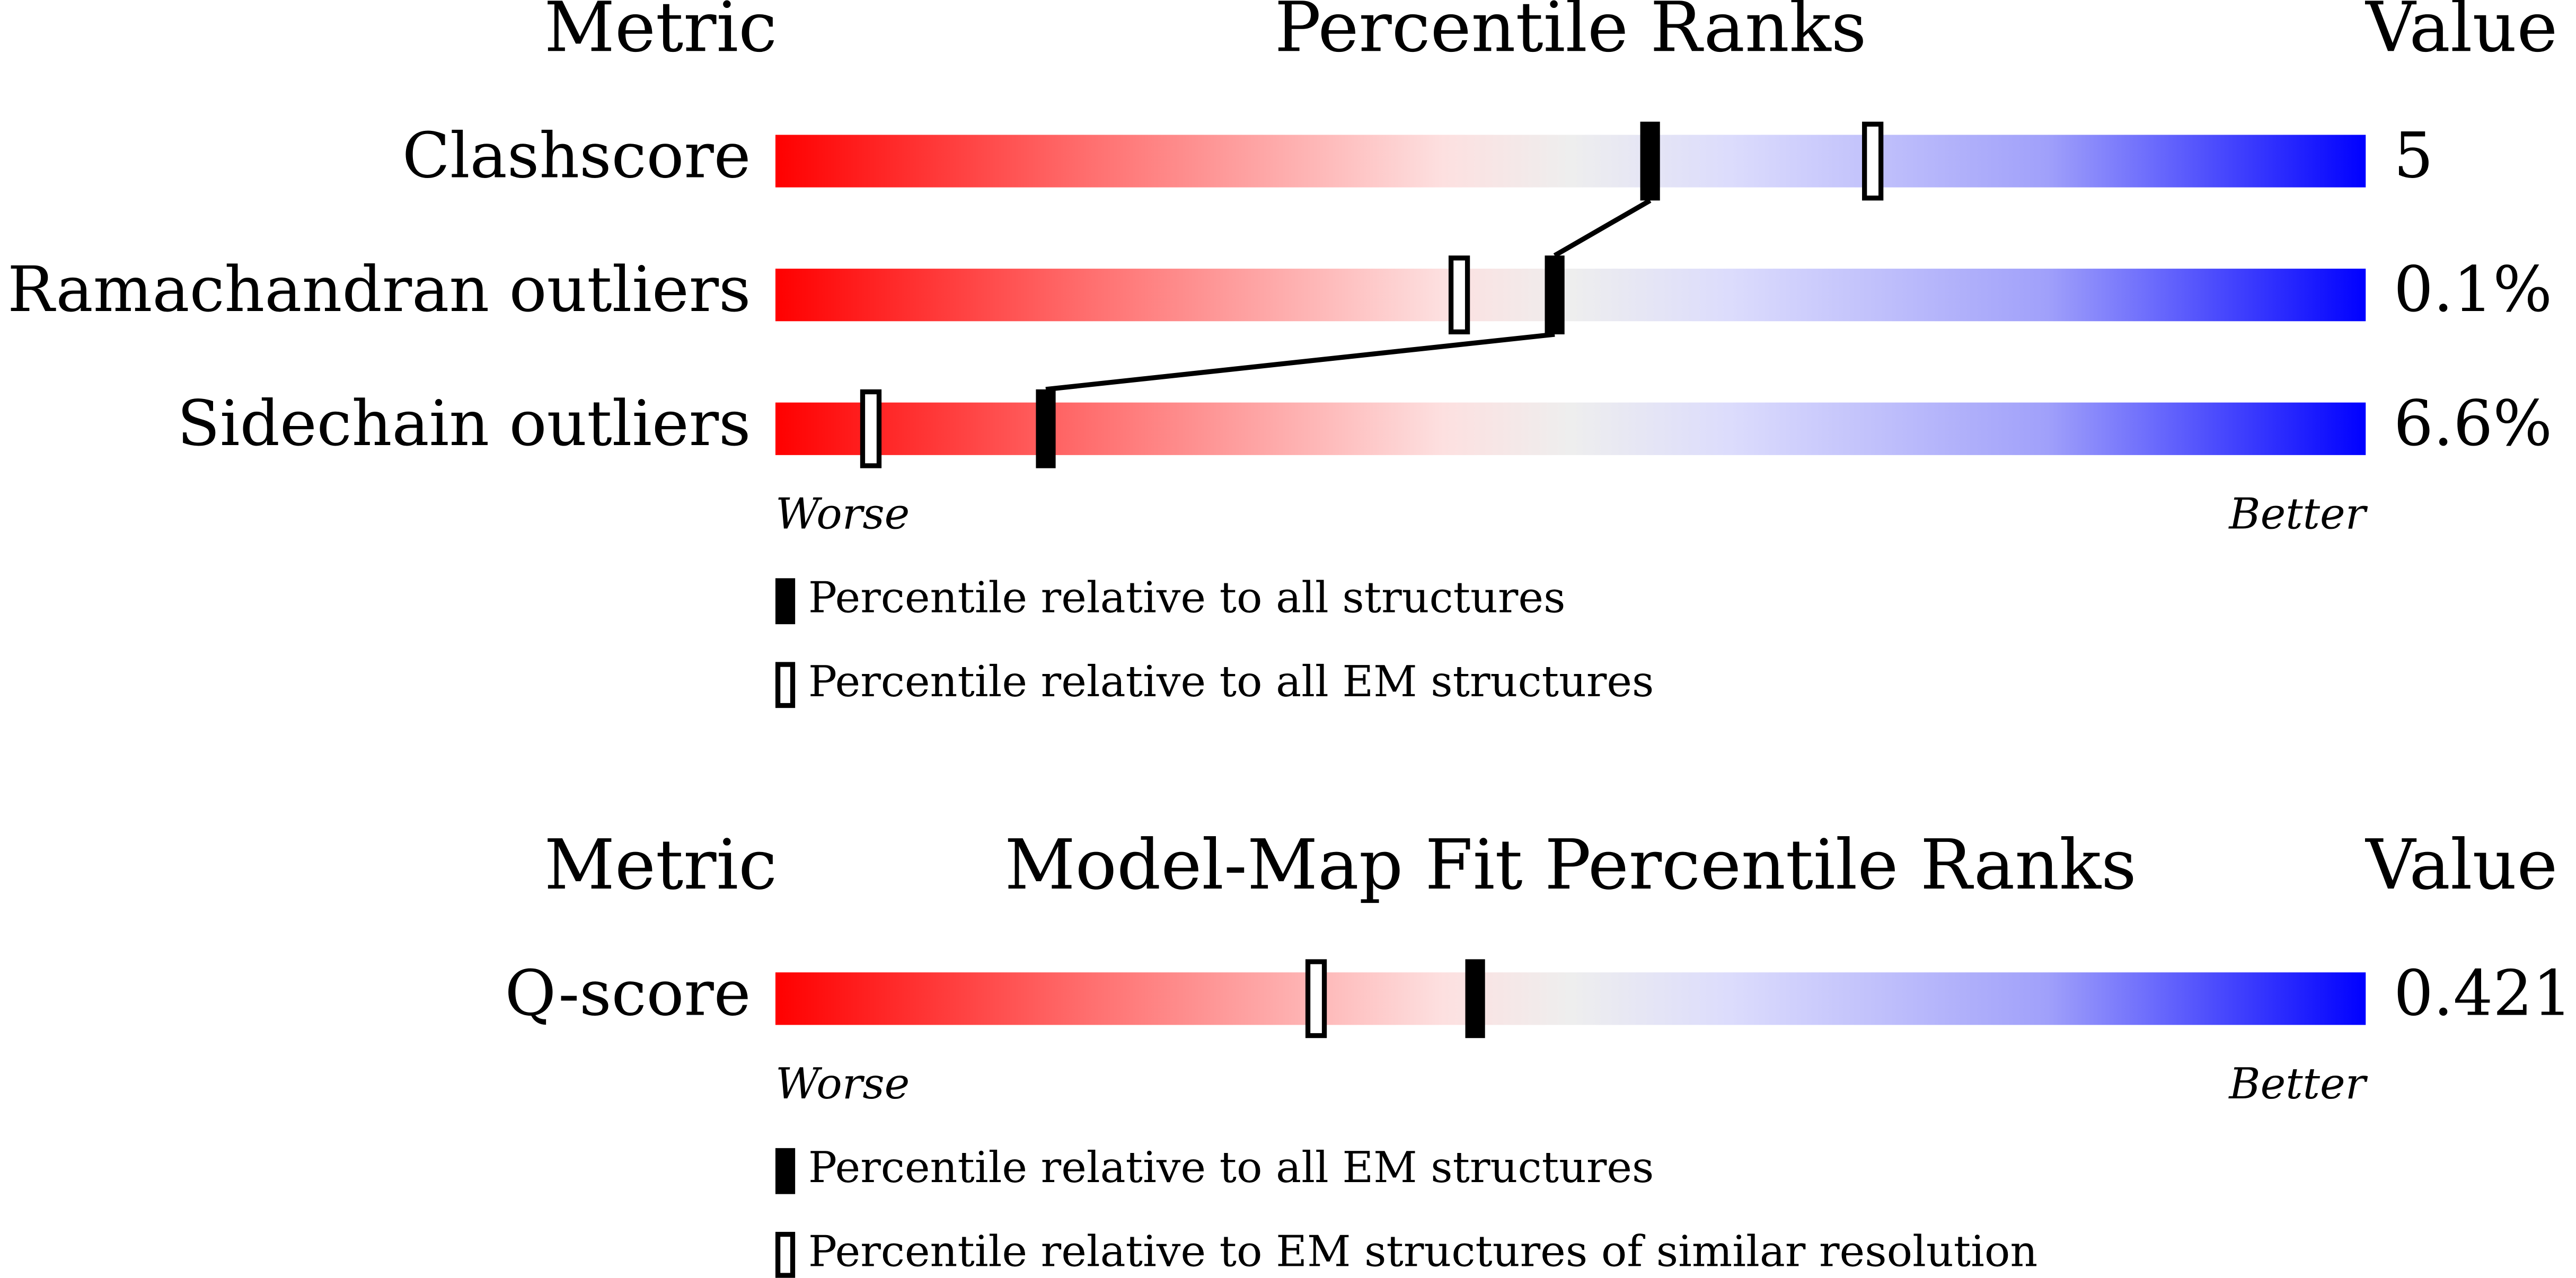  What do you see at coordinates (2413, 156) in the screenshot?
I see `metric-value: 5` at bounding box center [2413, 156].